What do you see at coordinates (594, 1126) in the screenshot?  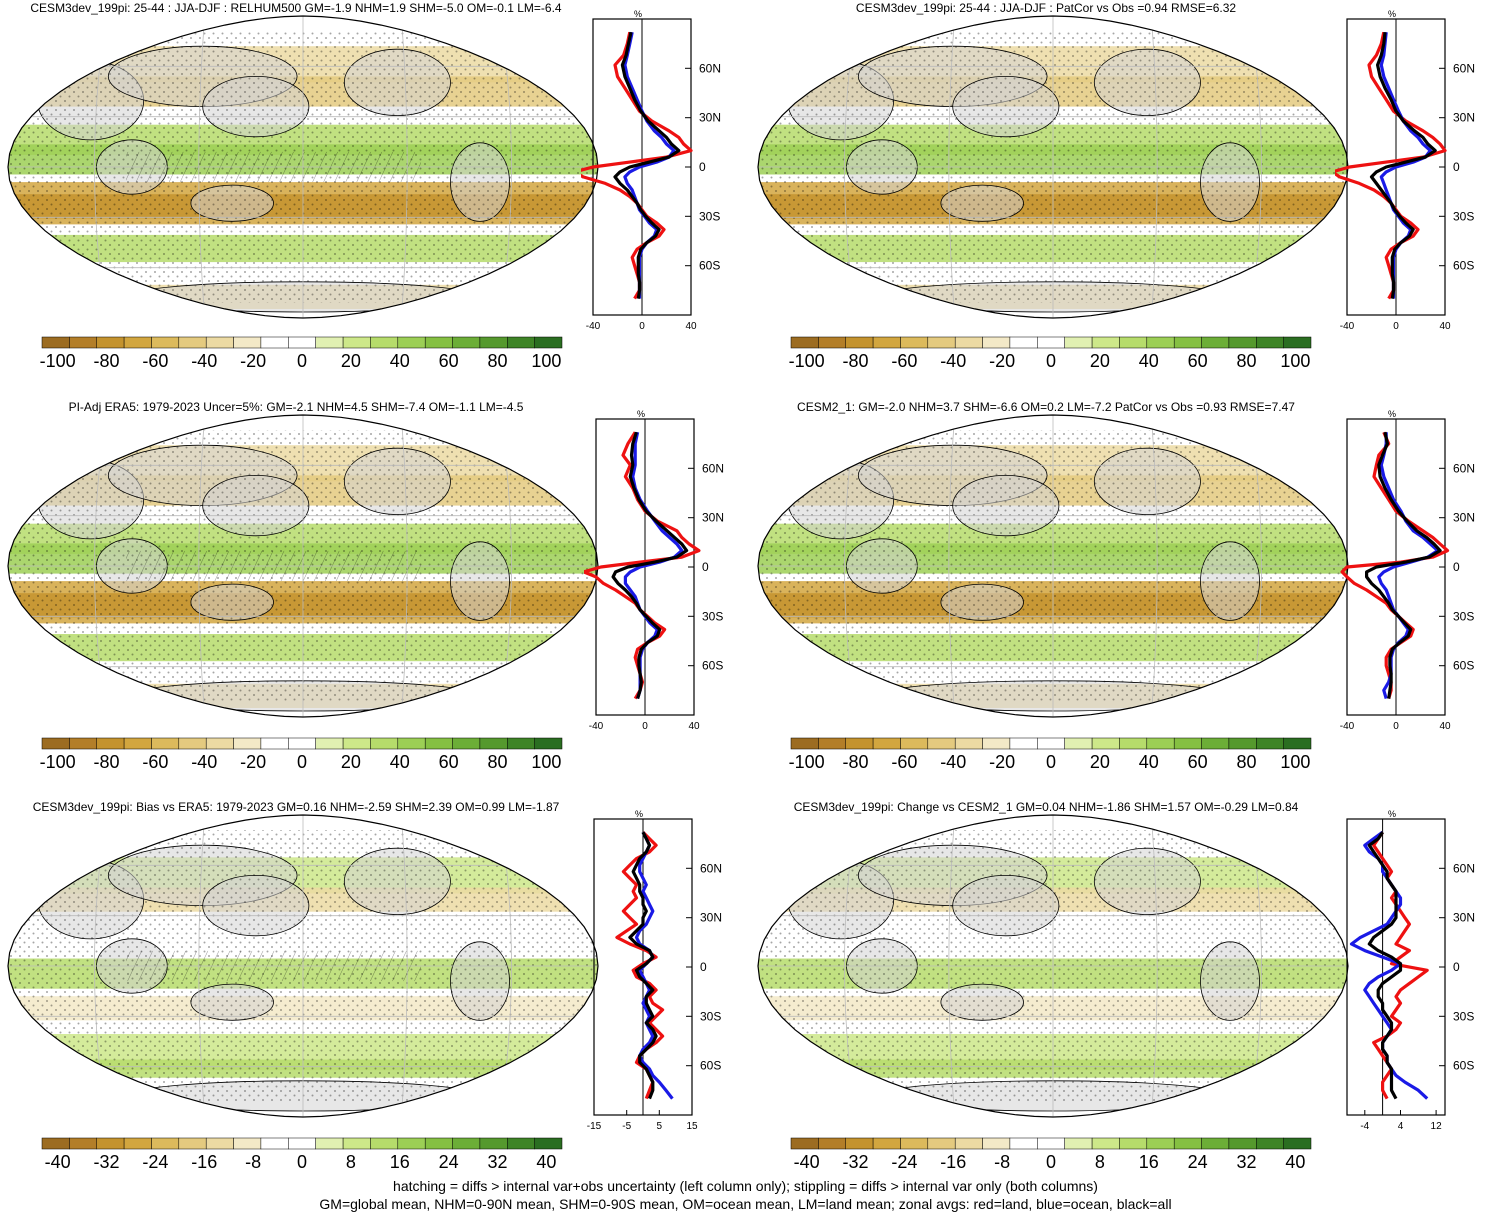 I see `x-tick-label: -15` at bounding box center [594, 1126].